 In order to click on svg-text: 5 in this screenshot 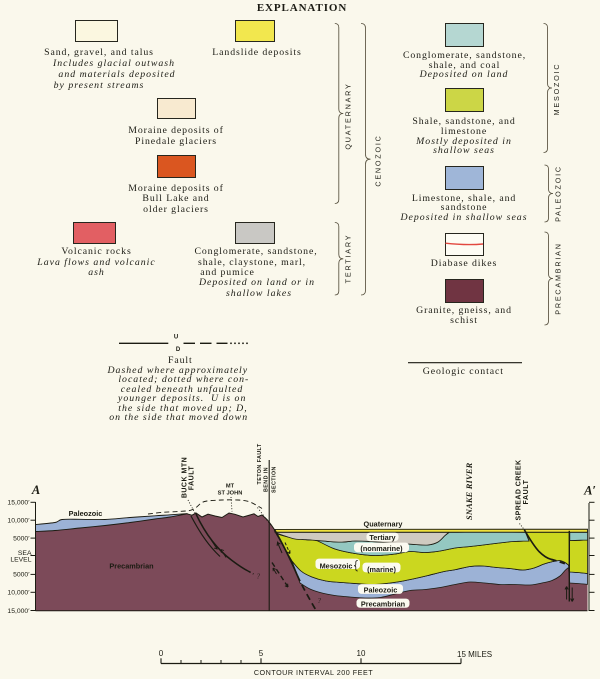, I will do `click(261, 653)`.